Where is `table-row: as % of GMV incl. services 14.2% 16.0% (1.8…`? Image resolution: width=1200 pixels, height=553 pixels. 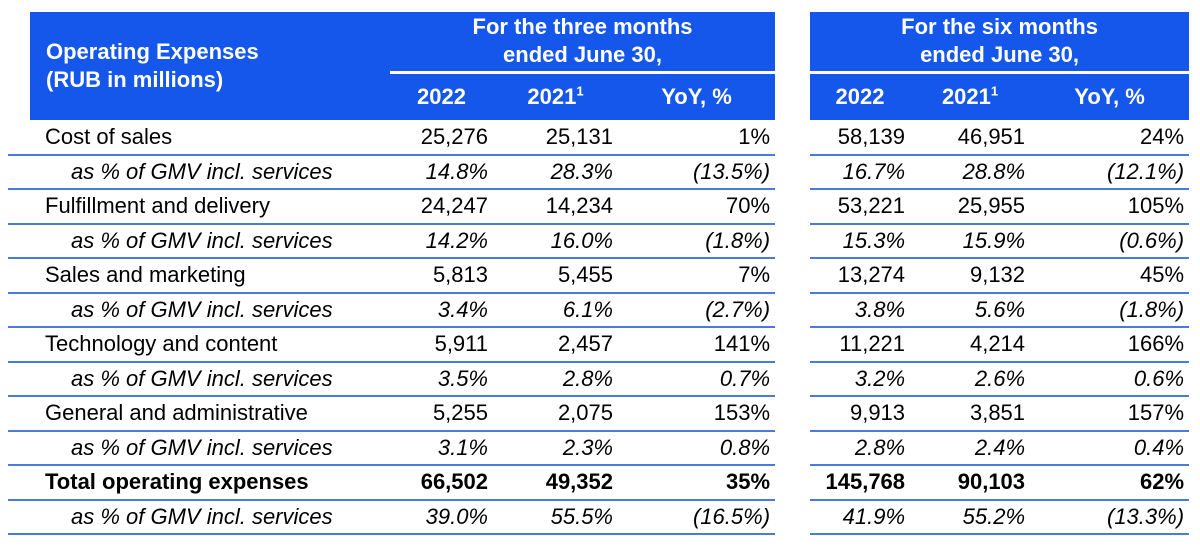 table-row: as % of GMV incl. services 14.2% 16.0% (1.8… is located at coordinates (392, 241).